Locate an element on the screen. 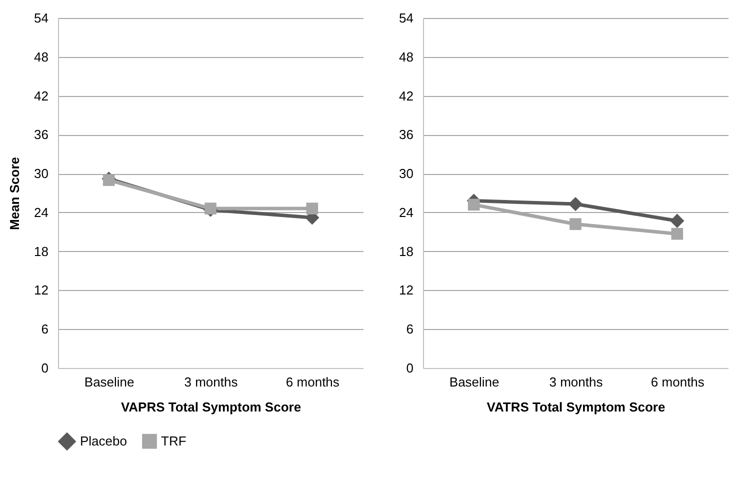  y-axis-title: Mean Score is located at coordinates (14, 193).